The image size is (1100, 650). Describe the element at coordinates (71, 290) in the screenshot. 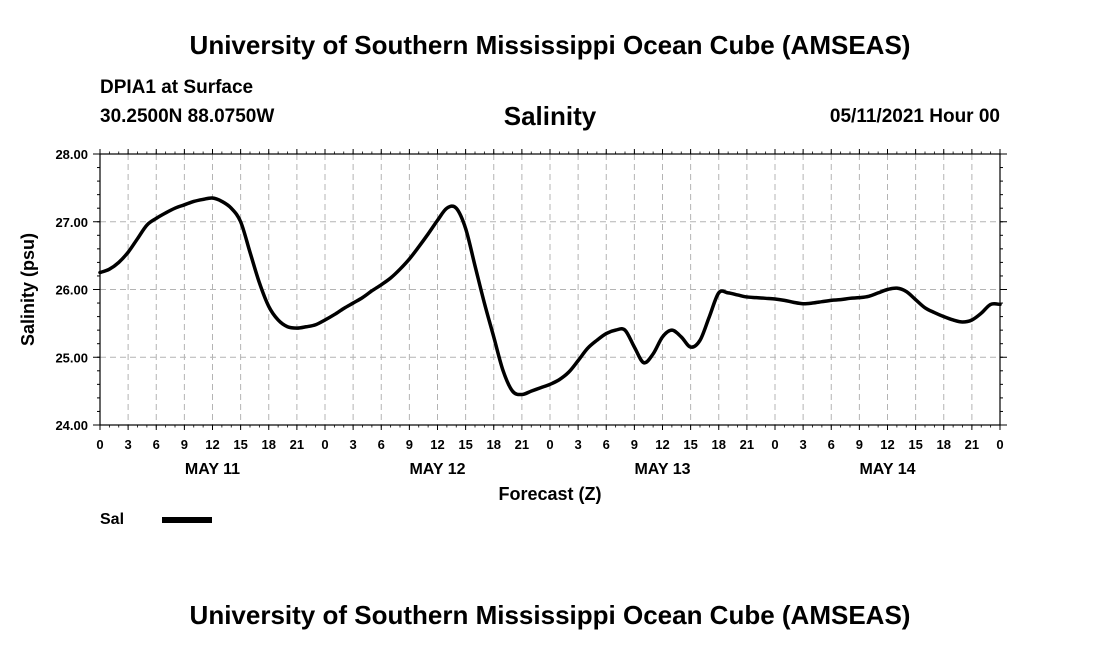

I see `y-tick-label: 26.00` at that location.